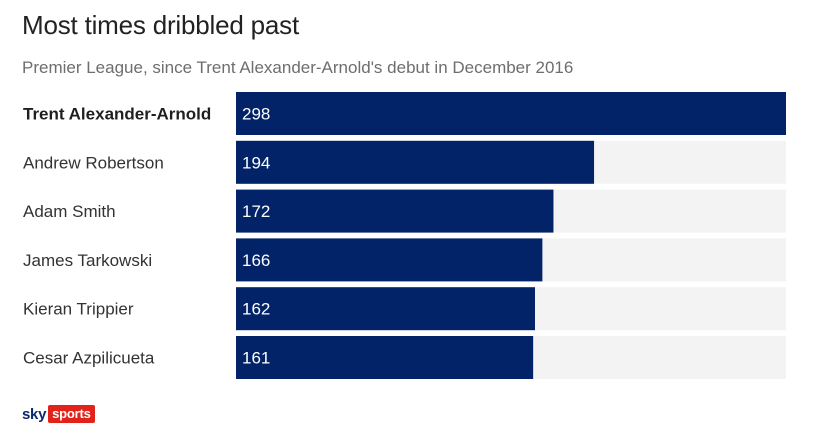 This screenshot has width=822, height=442. I want to click on data-label: 161, so click(256, 358).